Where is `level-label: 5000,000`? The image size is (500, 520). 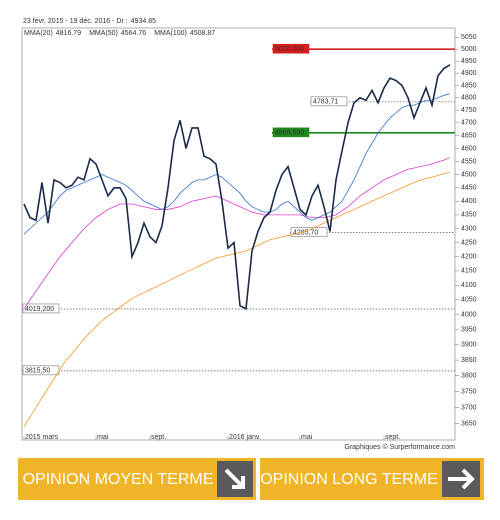
level-label: 5000,000 is located at coordinates (289, 49).